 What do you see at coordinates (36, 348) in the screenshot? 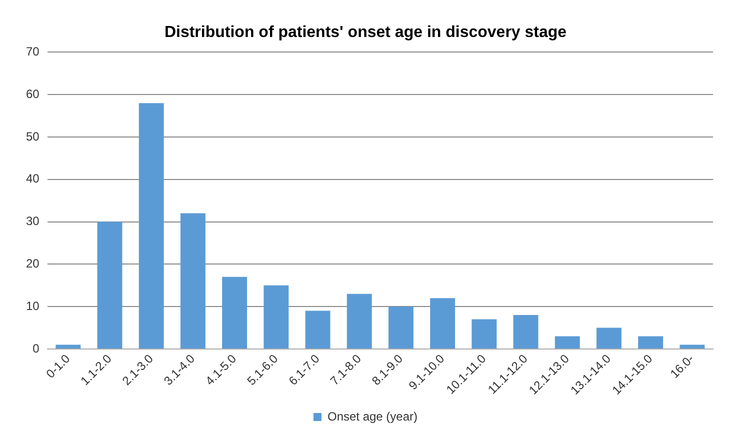
I see `y-tick-label: 0` at bounding box center [36, 348].